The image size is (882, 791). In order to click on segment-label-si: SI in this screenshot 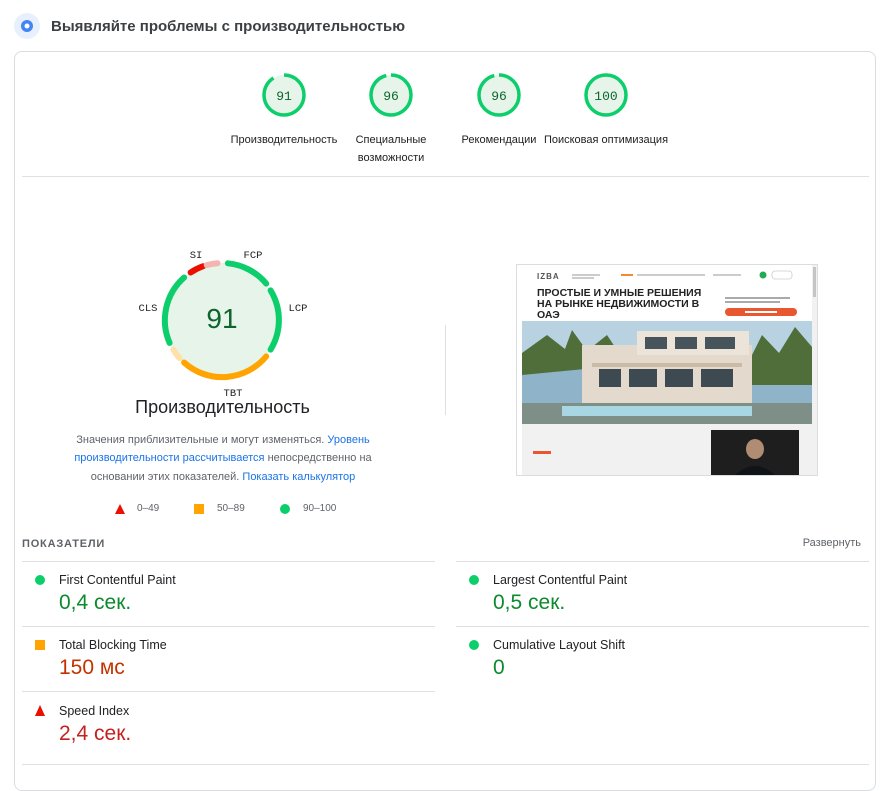, I will do `click(196, 256)`.